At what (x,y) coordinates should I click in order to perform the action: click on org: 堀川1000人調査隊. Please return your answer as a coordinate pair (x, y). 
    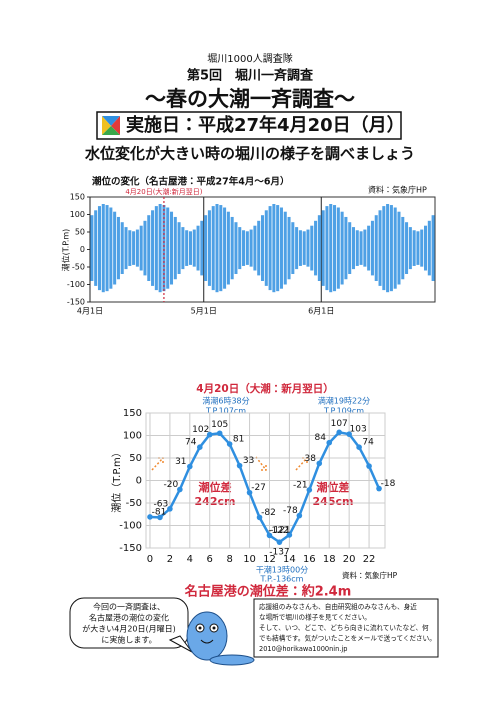
    Looking at the image, I should click on (249, 58).